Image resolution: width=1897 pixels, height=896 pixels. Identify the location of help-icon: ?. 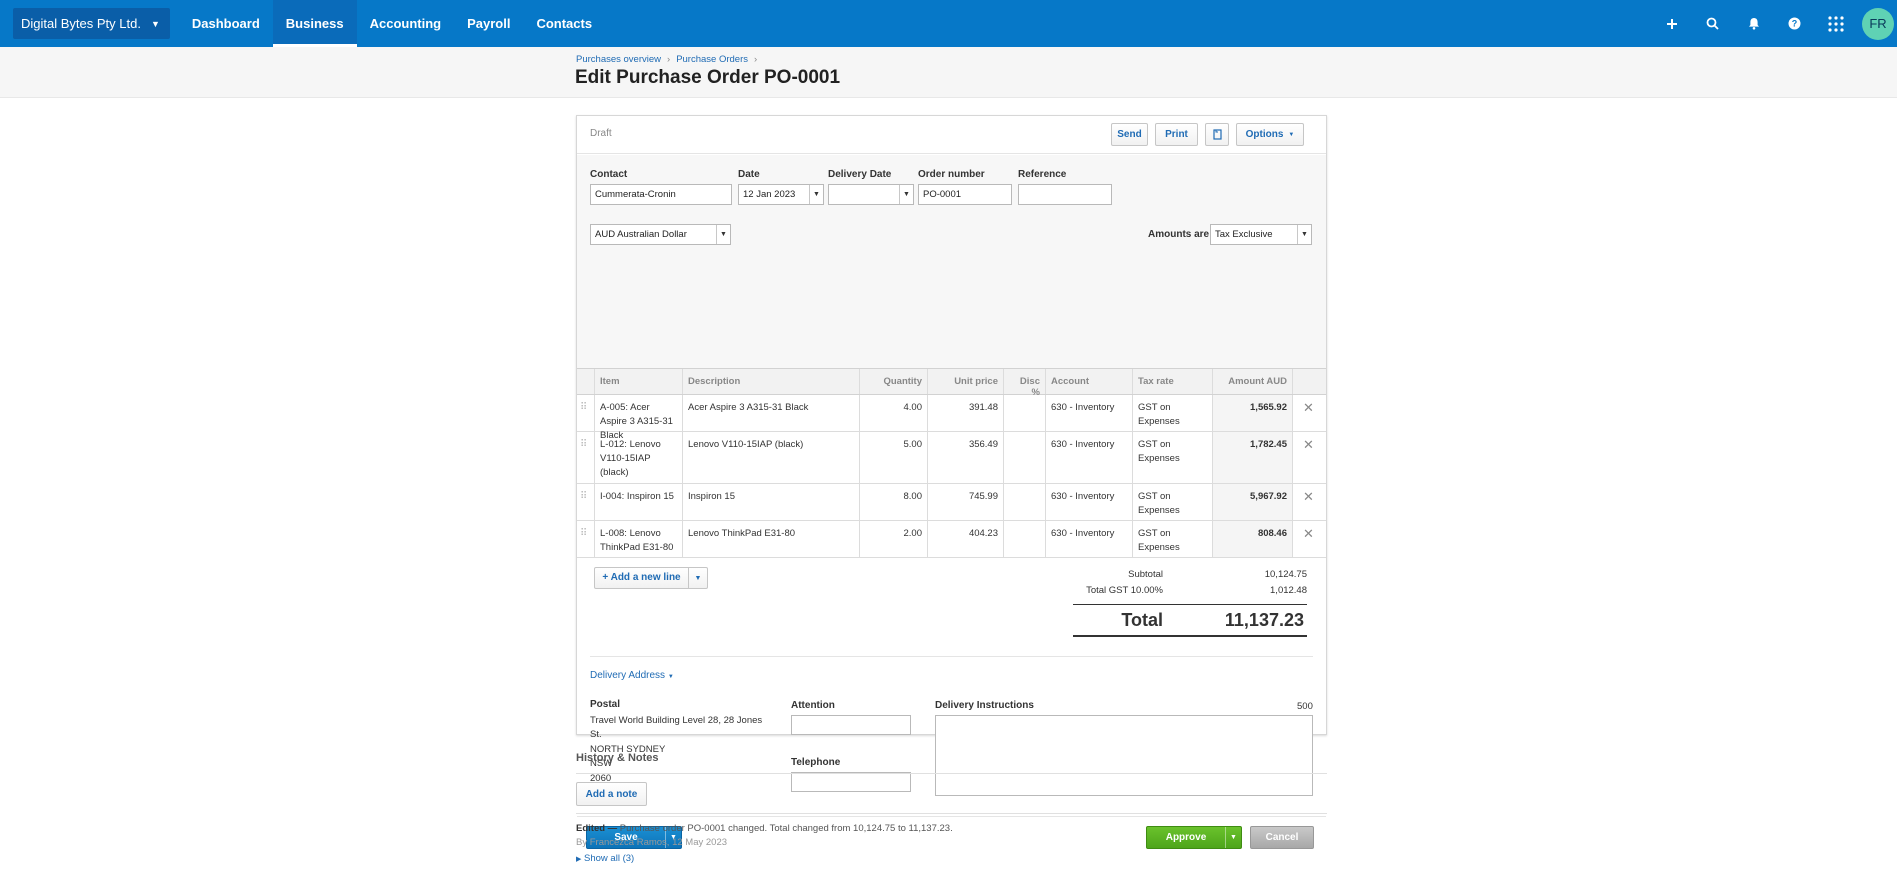
(1794, 23).